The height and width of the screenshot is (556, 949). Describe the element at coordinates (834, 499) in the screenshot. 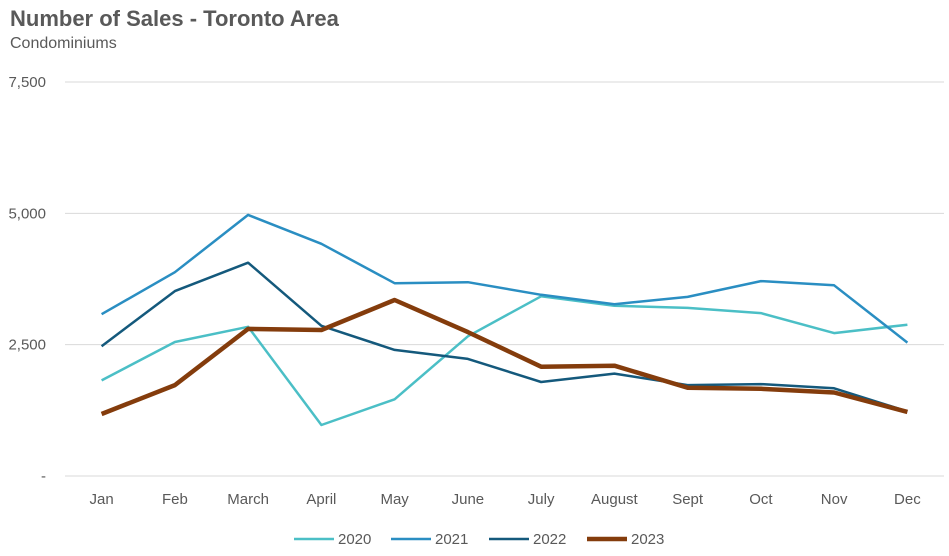

I see `x-tick-label: Nov` at that location.